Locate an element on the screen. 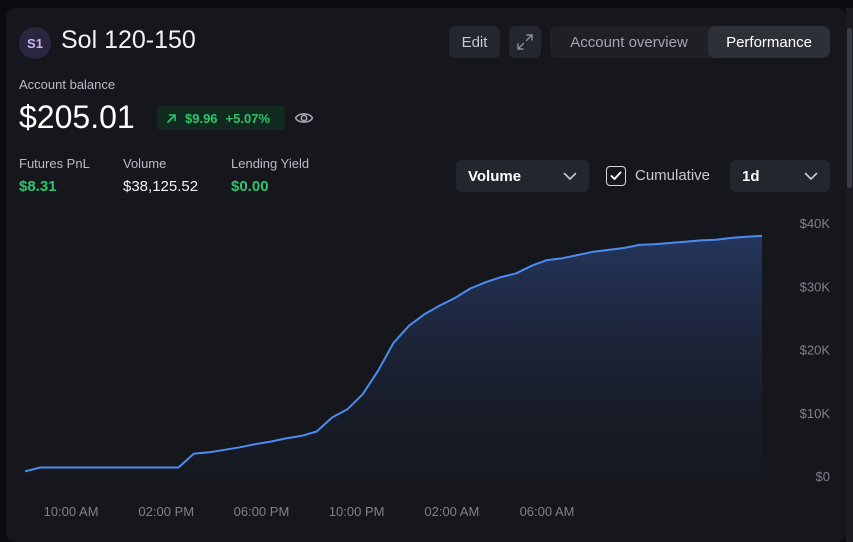 Image resolution: width=853 pixels, height=542 pixels. metric-select-value: Volume is located at coordinates (495, 176).